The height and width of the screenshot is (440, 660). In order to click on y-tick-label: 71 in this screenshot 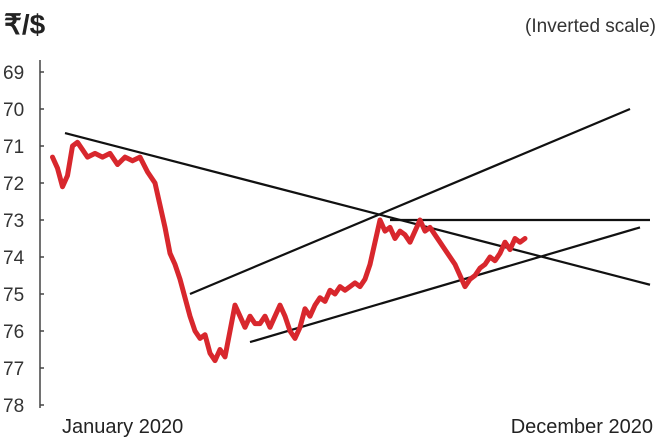, I will do `click(13, 147)`.